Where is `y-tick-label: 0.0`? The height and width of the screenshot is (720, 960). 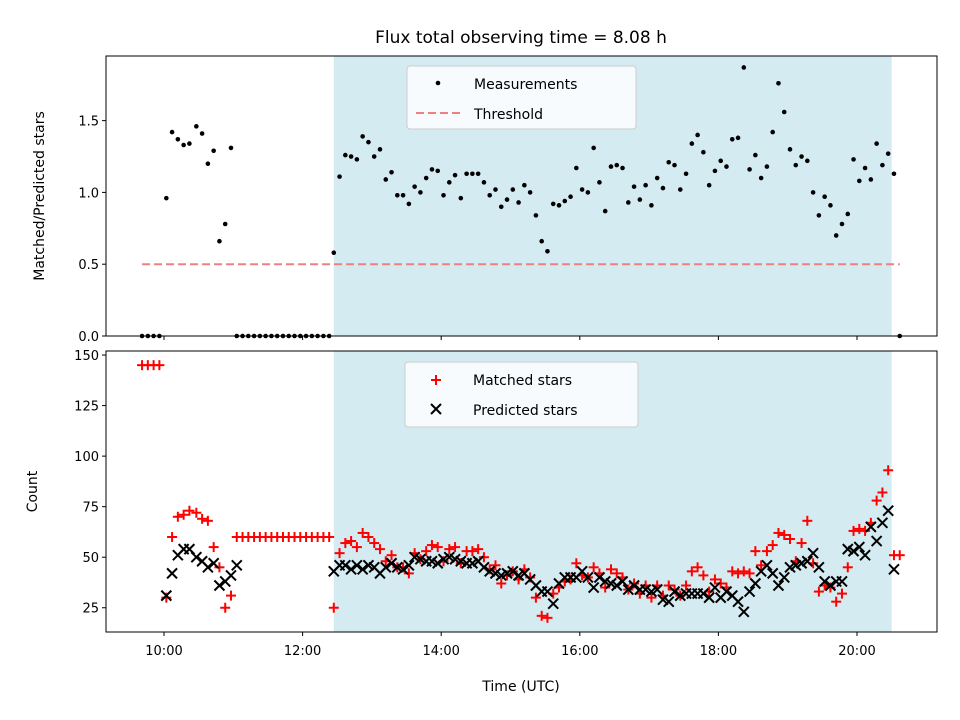 y-tick-label: 0.0 is located at coordinates (88, 337).